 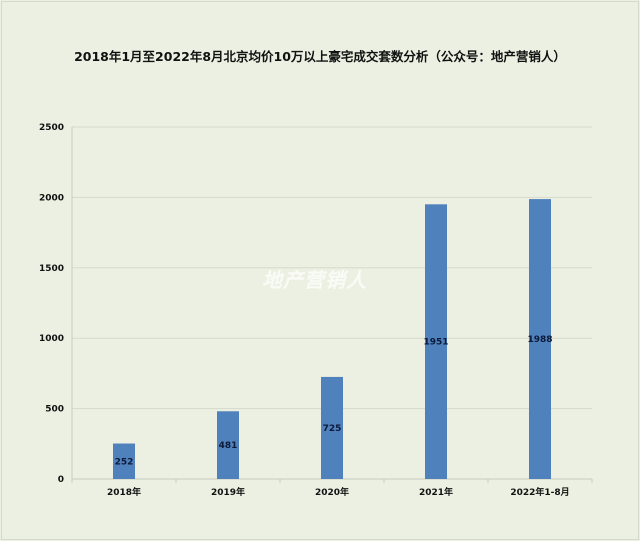 I want to click on bar-2018年, so click(x=124, y=461).